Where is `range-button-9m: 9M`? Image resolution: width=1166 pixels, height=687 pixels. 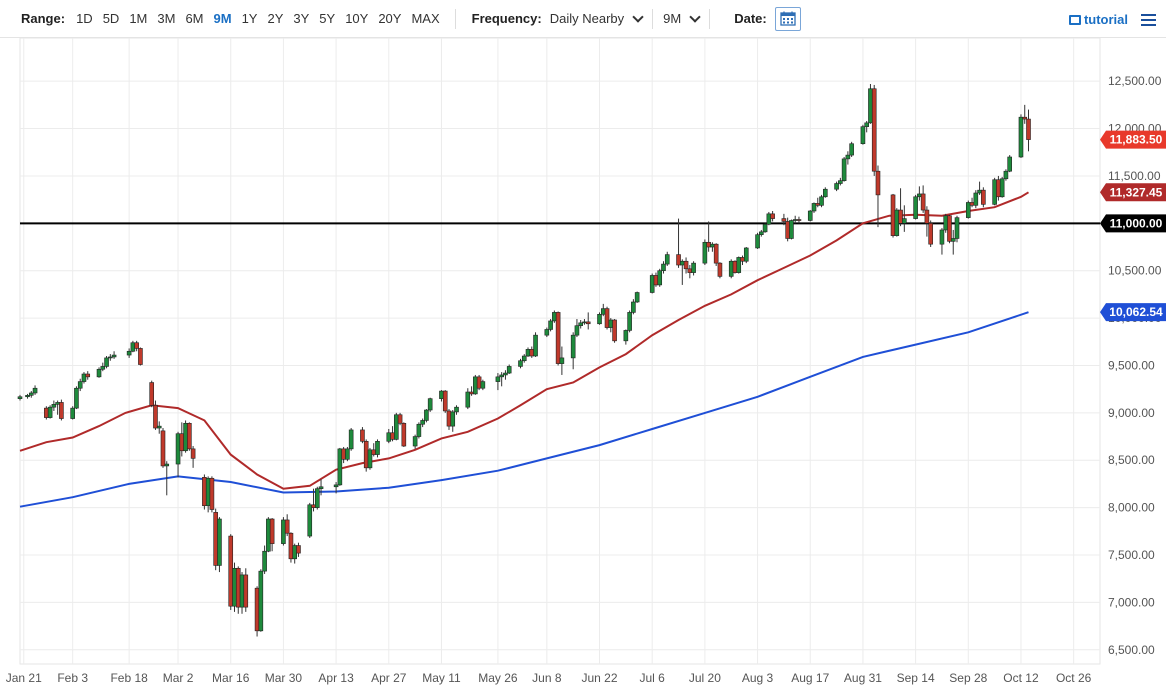 range-button-9m: 9M is located at coordinates (222, 18).